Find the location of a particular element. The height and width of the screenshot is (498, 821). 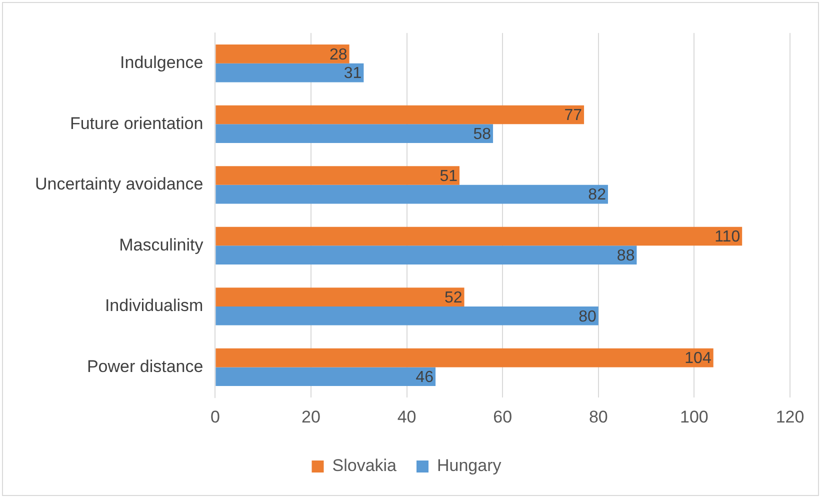

data-label: 51 is located at coordinates (449, 176).